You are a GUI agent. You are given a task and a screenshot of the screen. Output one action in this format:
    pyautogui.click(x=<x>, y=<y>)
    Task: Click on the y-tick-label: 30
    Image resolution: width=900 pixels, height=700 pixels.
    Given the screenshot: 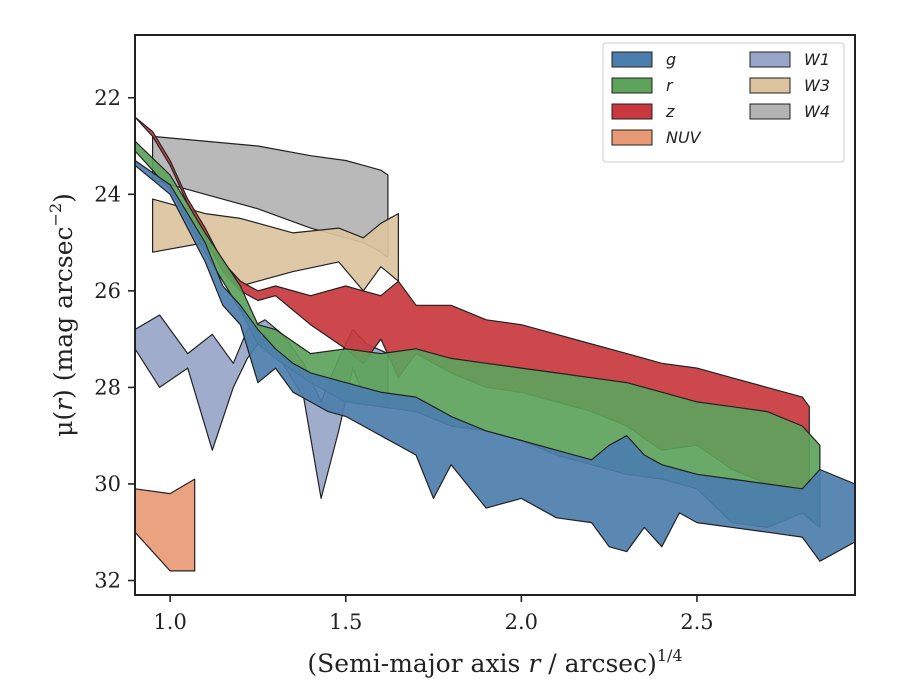 What is the action you would take?
    pyautogui.click(x=107, y=484)
    